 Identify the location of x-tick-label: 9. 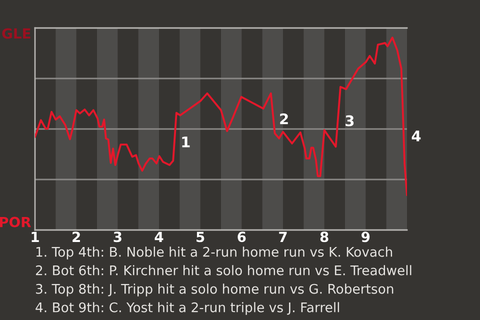
(366, 237).